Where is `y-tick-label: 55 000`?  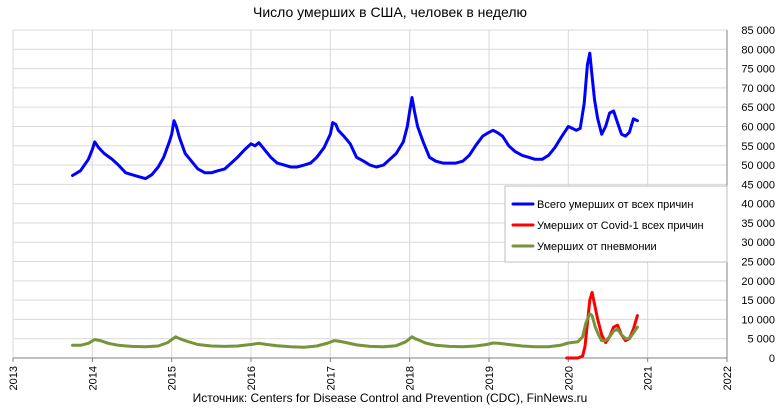 y-tick-label: 55 000 is located at coordinates (758, 147).